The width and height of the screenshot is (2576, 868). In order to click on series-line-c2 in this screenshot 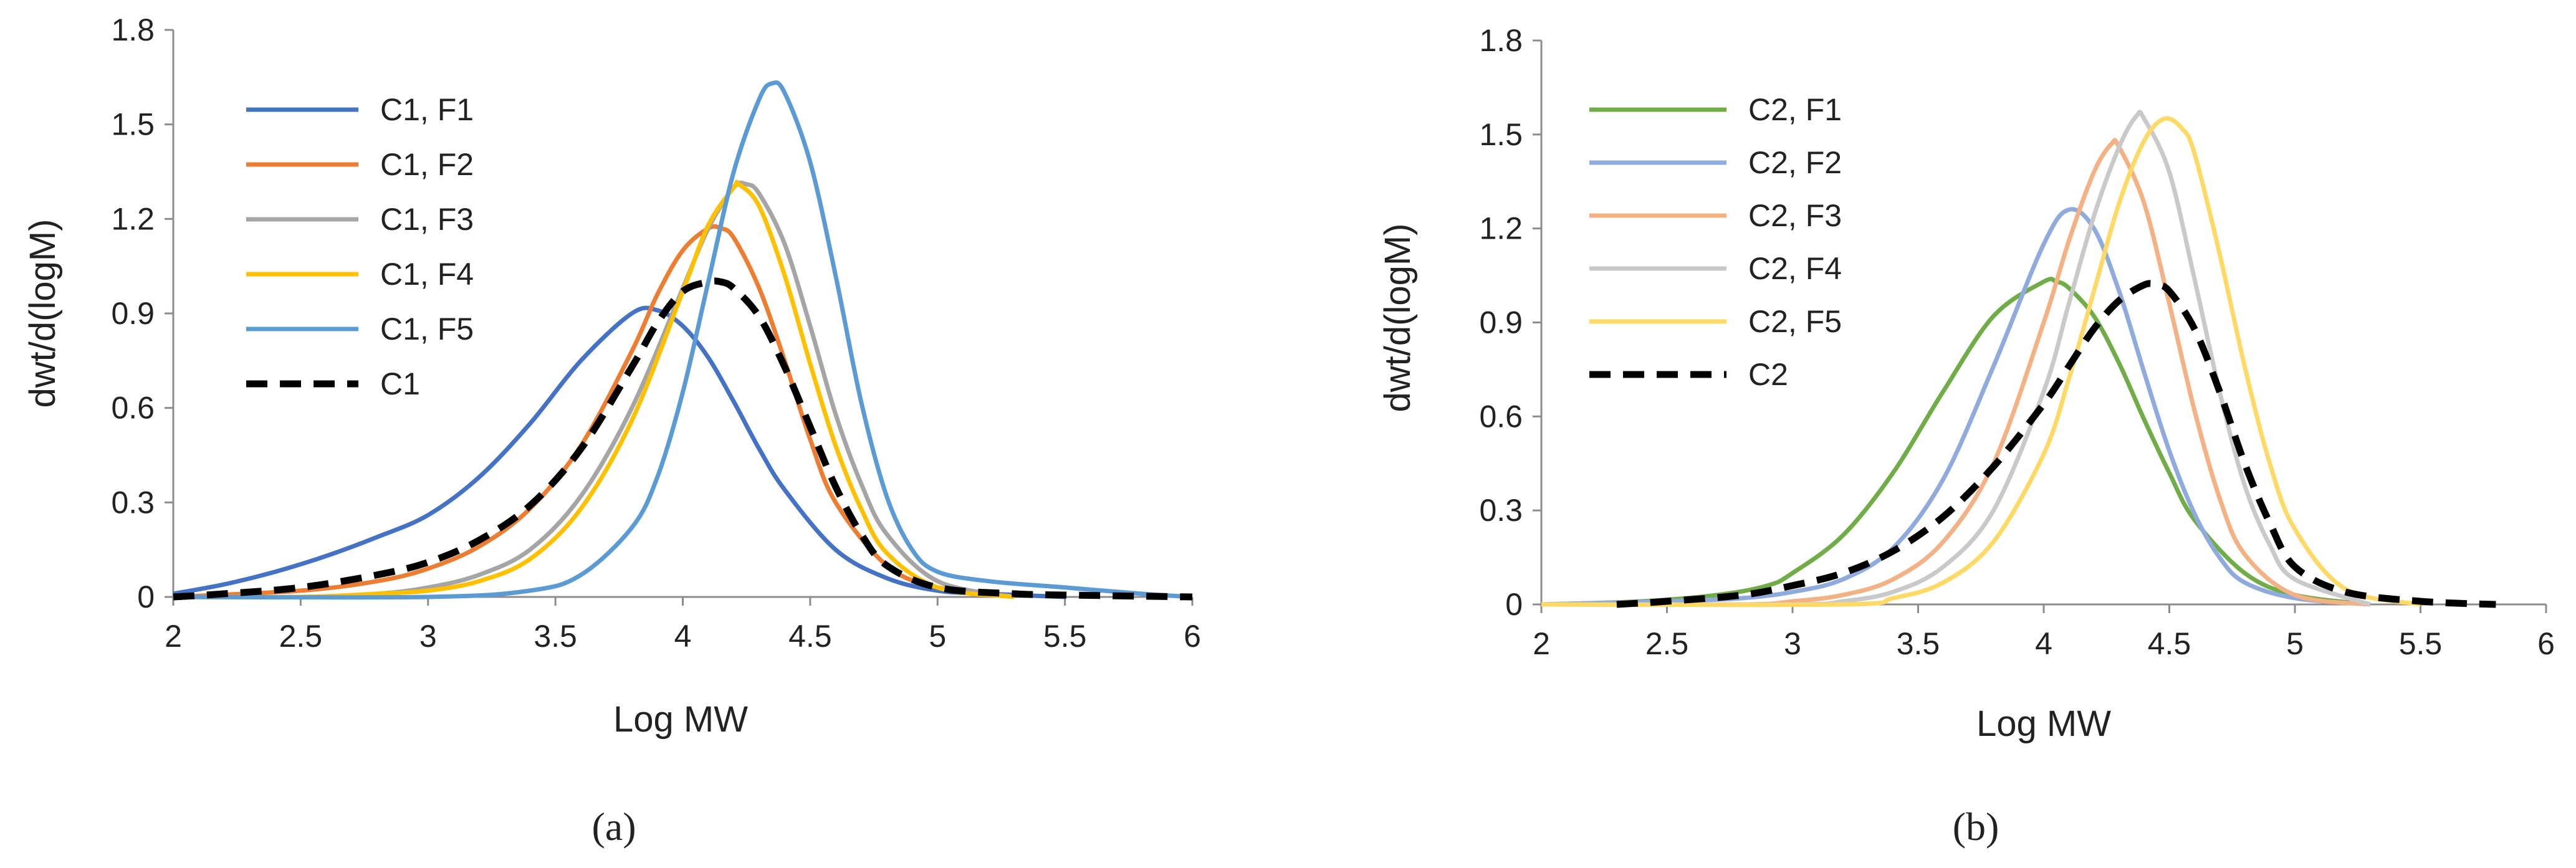, I will do `click(2056, 444)`.